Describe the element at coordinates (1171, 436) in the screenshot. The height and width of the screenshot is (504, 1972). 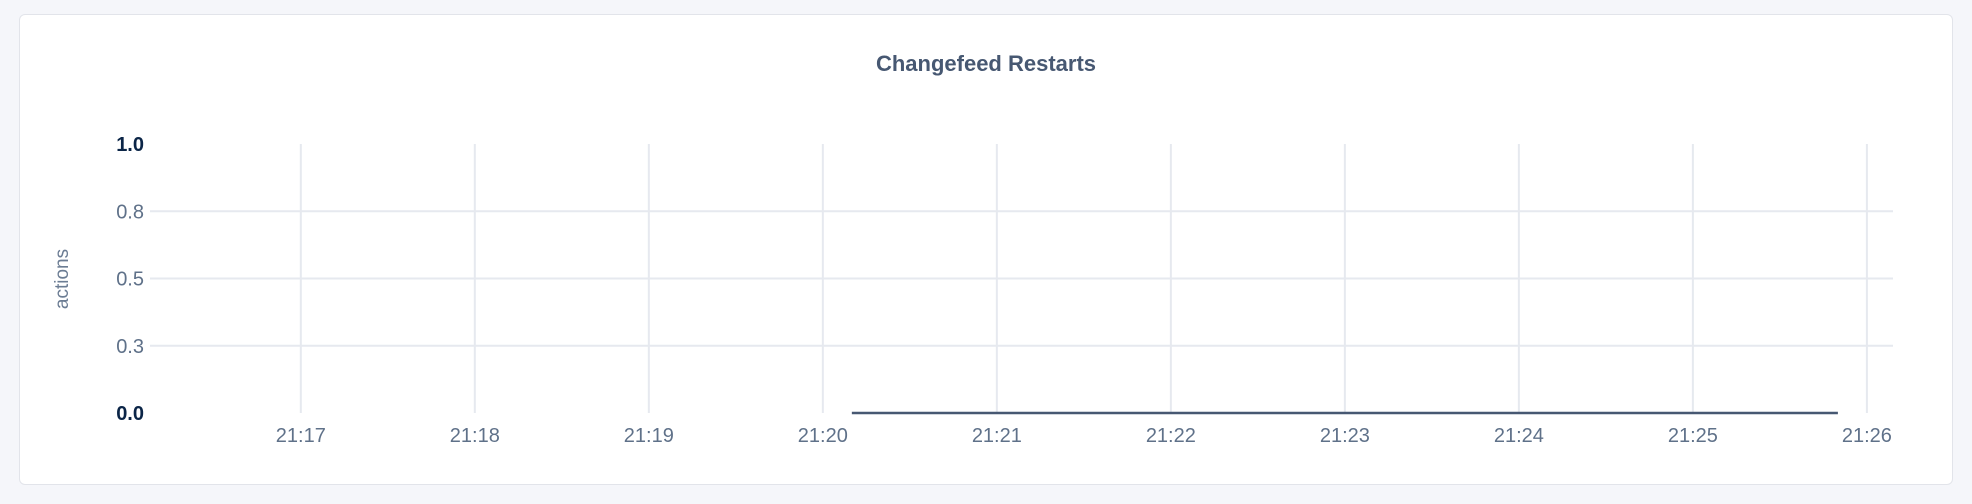
I see `x-tick-label: 21:22` at that location.